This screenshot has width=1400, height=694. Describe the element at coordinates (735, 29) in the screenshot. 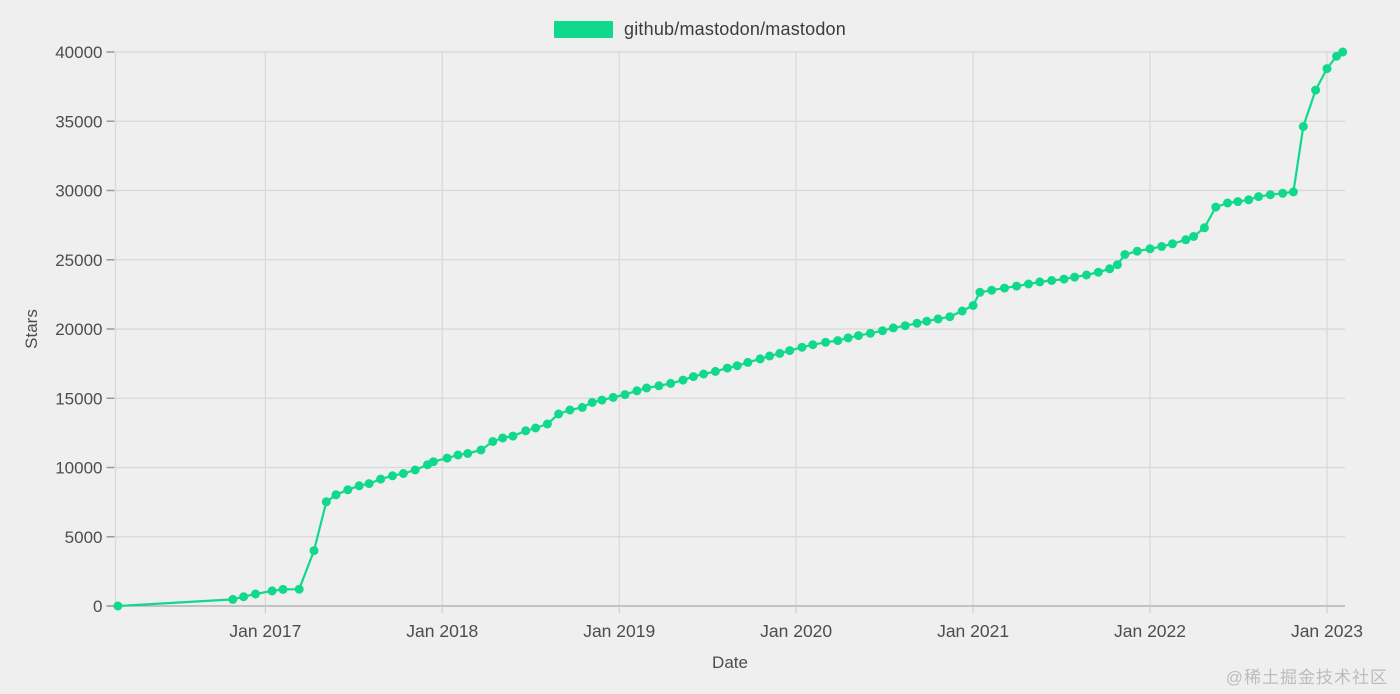

I see `legend-label: github/mastodon/mastodon` at that location.